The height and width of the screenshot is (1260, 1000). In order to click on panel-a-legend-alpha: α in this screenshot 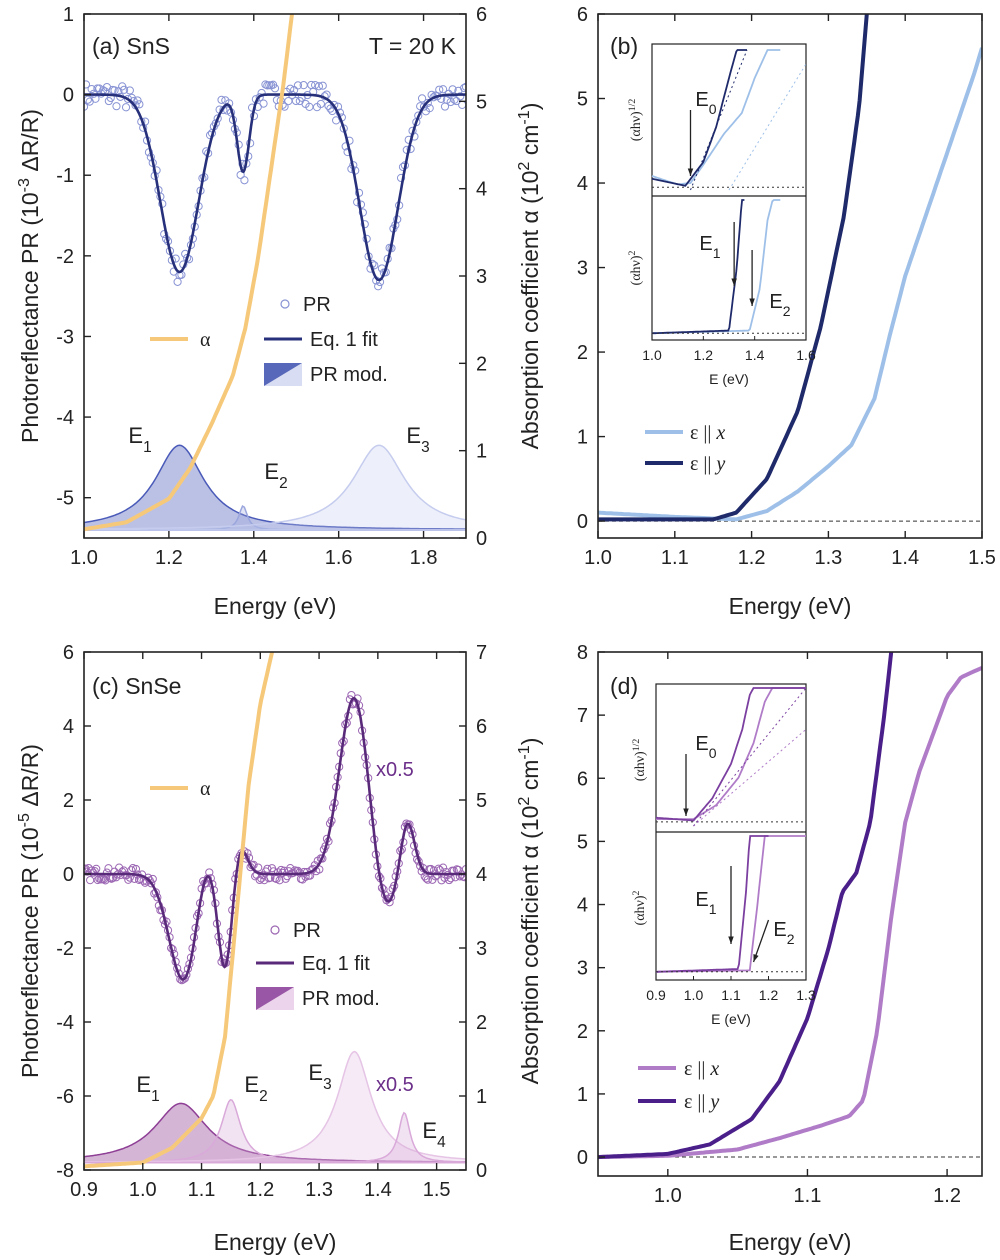, I will do `click(205, 340)`.